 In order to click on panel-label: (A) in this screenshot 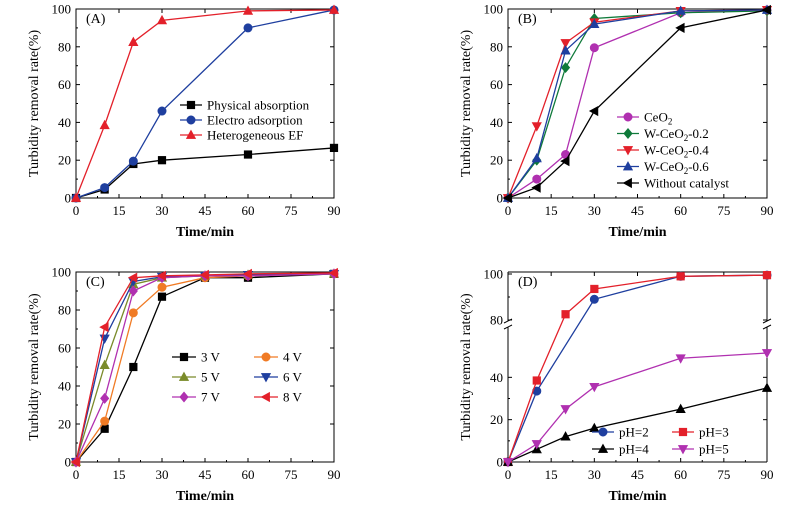, I will do `click(96, 19)`.